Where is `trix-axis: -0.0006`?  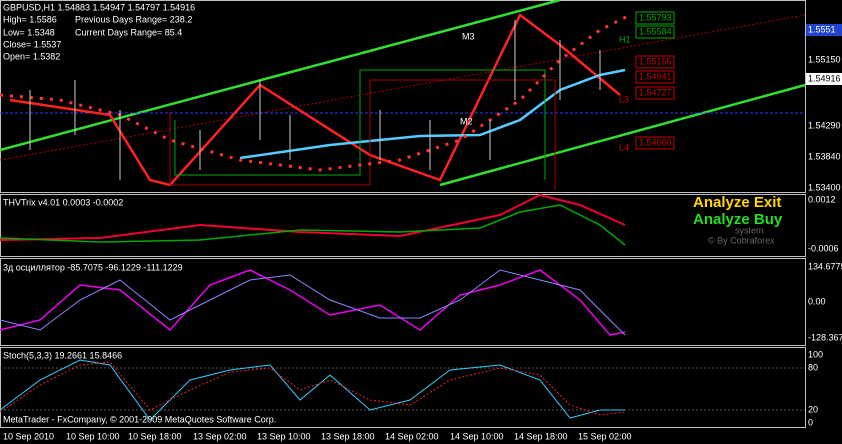
trix-axis: -0.0006 is located at coordinates (823, 248).